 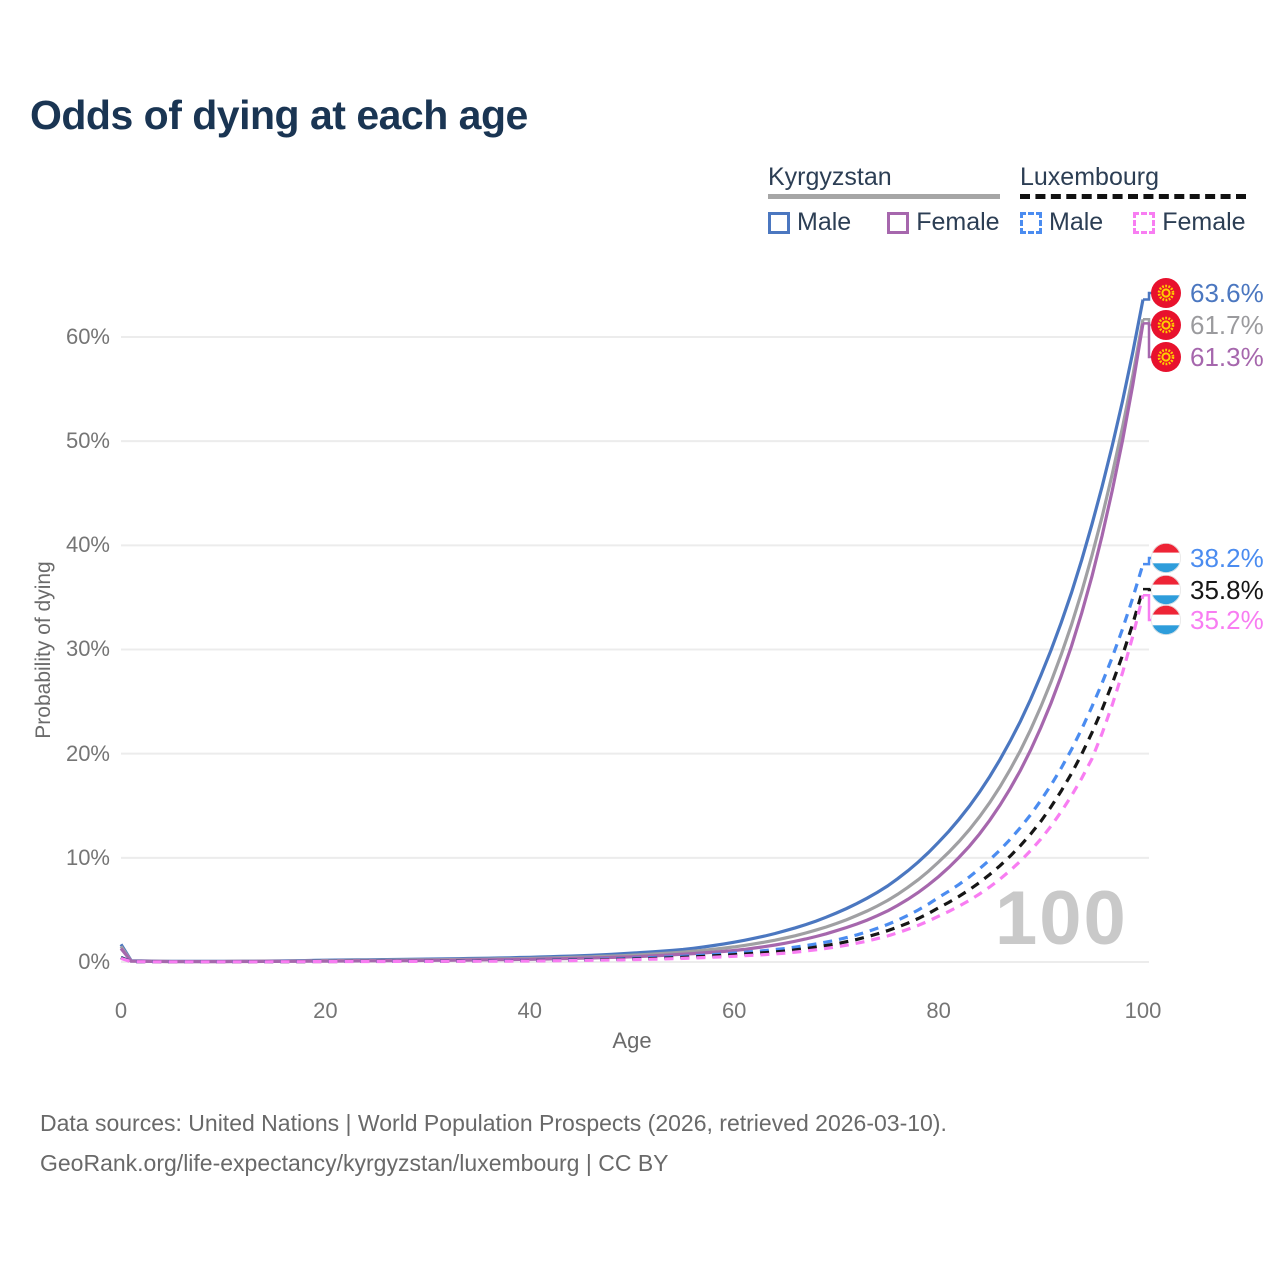 I want to click on legend-country-luxembourg: Luxembourg, so click(x=1133, y=181).